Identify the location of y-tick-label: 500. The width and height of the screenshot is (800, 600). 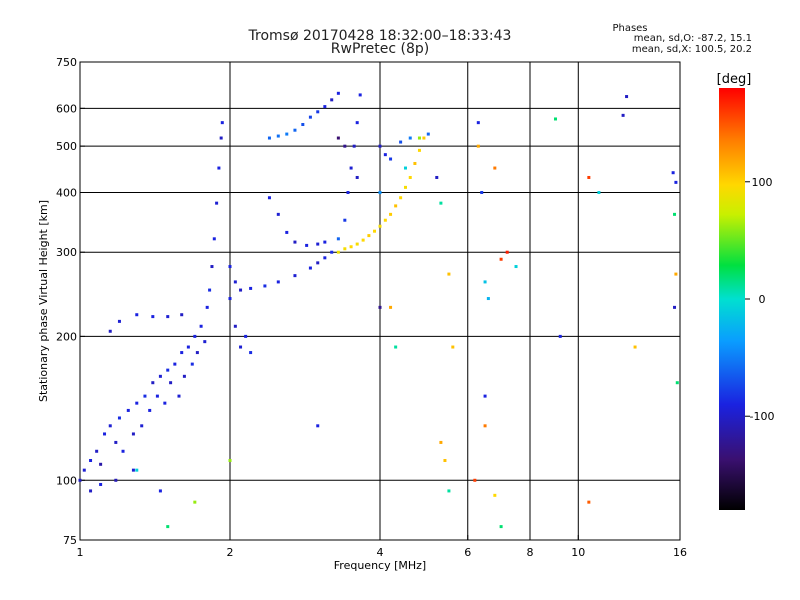
(66, 146).